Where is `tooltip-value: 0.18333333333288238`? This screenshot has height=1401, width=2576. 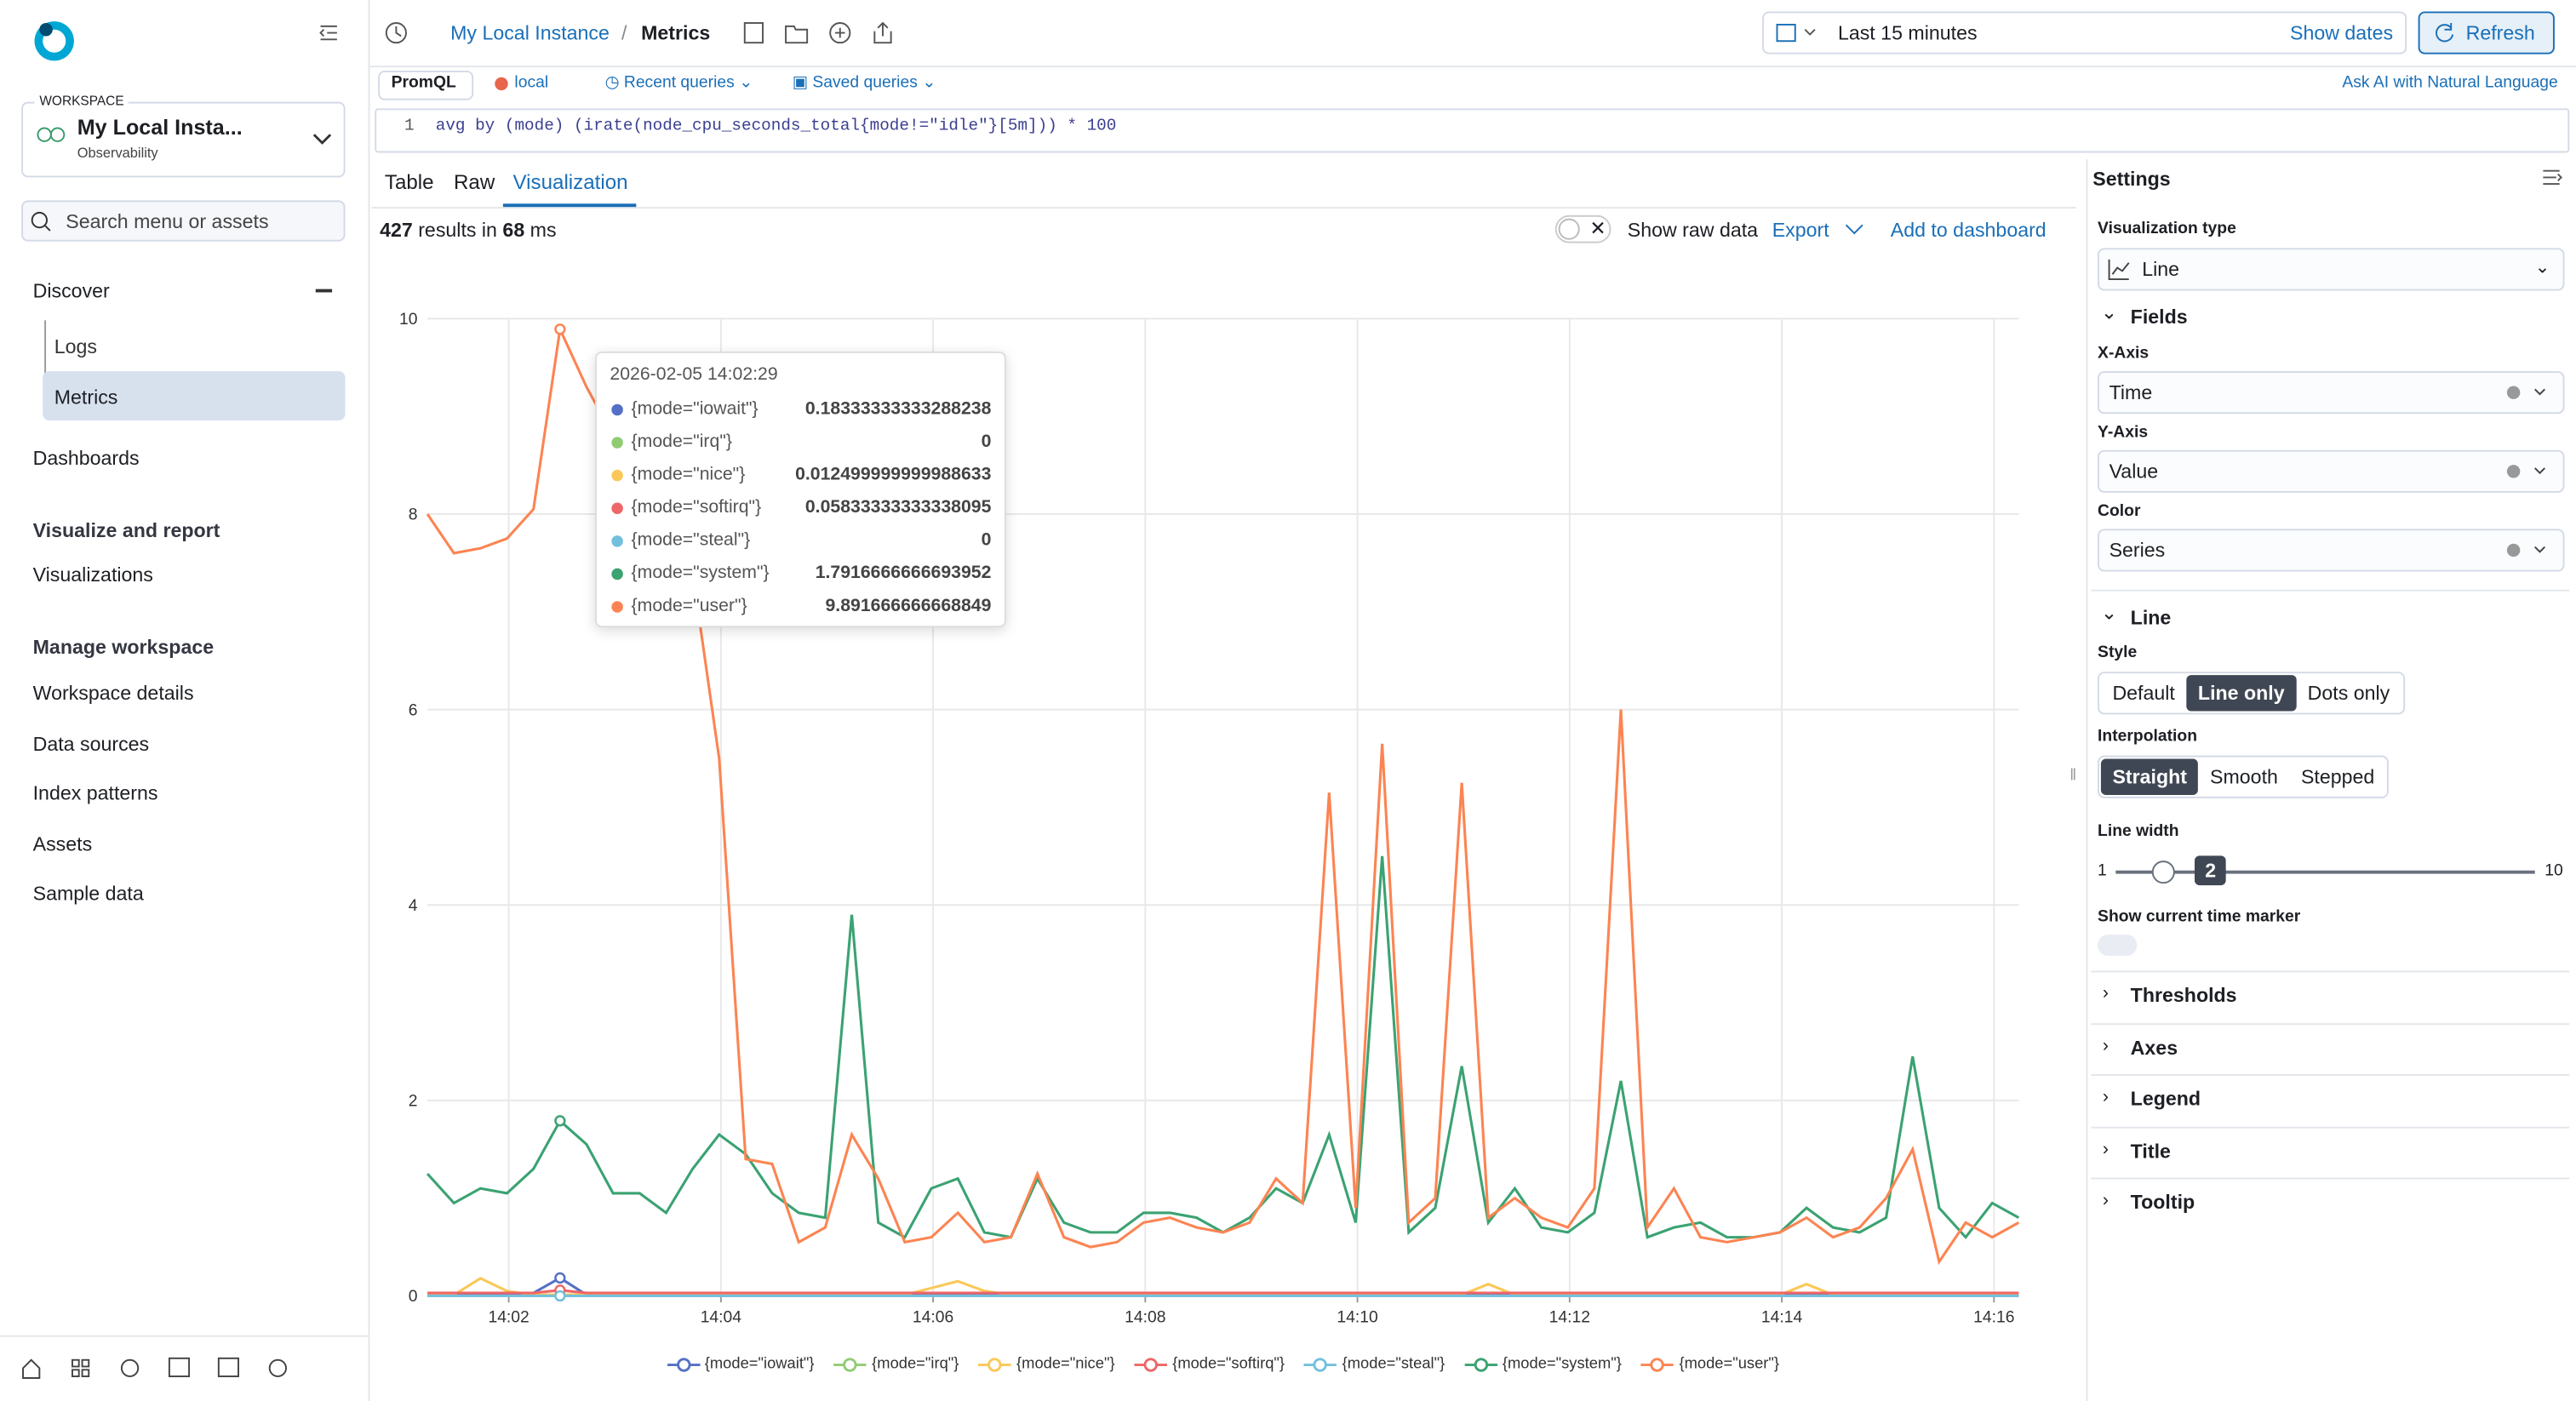 tooltip-value: 0.18333333333288238 is located at coordinates (898, 409).